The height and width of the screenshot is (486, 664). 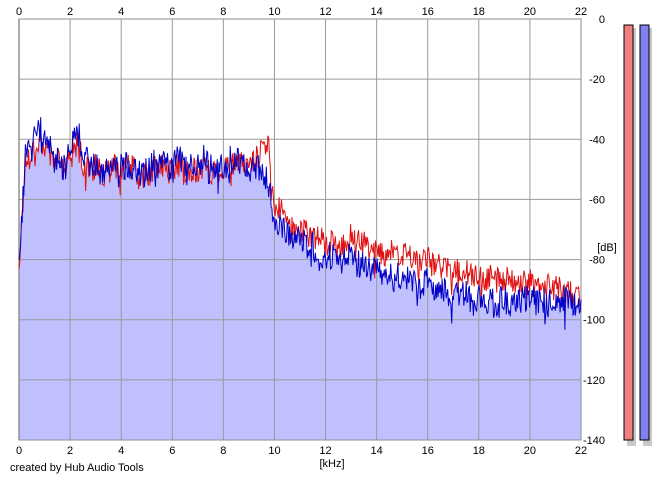 I want to click on y-tick-label: -140, so click(x=594, y=441).